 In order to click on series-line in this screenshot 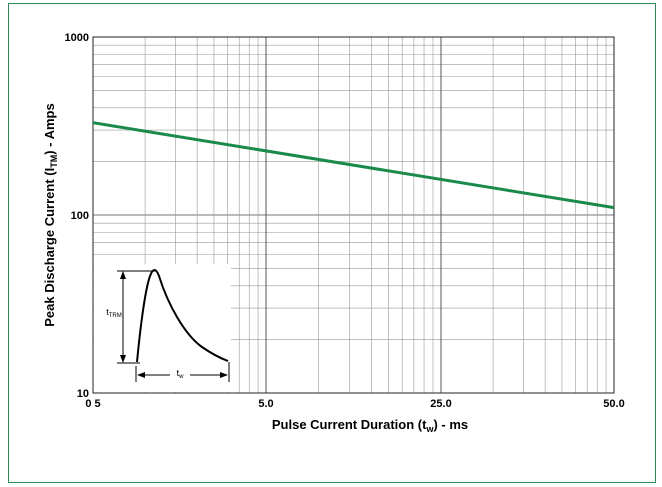, I will do `click(353, 165)`.